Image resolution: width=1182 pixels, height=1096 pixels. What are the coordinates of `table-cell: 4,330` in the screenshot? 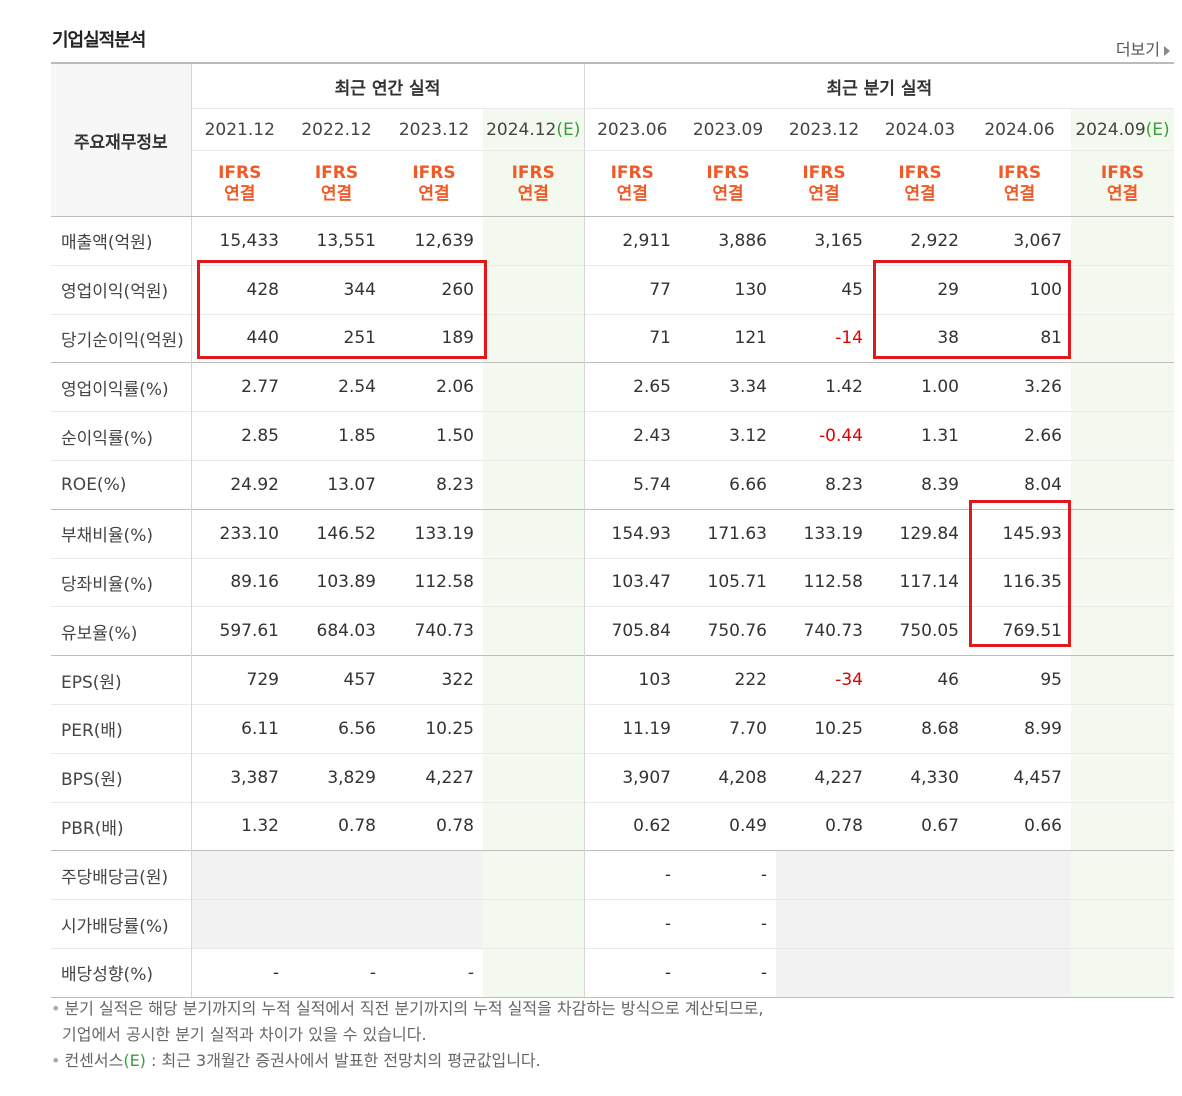 It's located at (920, 777).